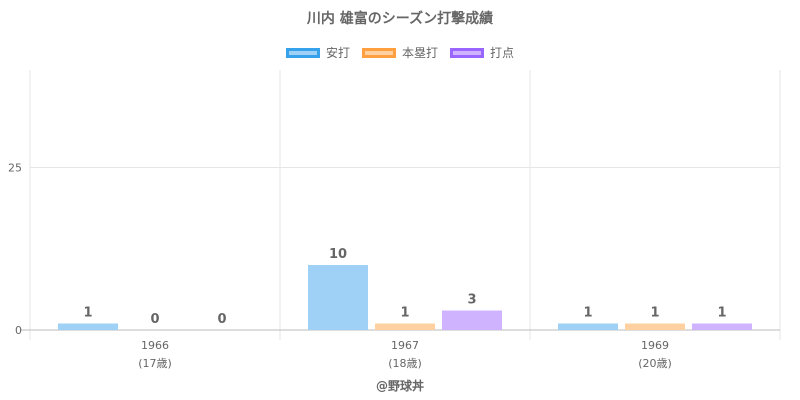  What do you see at coordinates (400, 19) in the screenshot?
I see `chart-title: 川内 雄富のシーズン打撃成績` at bounding box center [400, 19].